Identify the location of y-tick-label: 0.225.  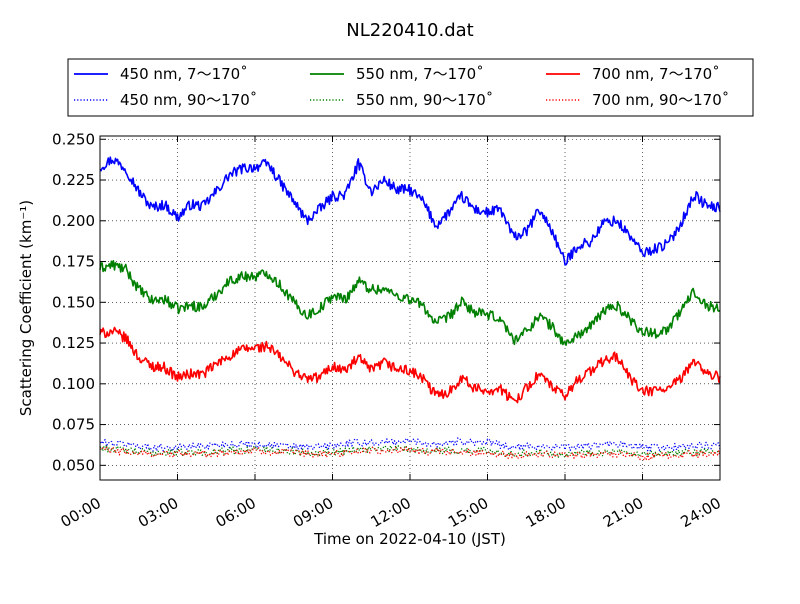
(73, 180).